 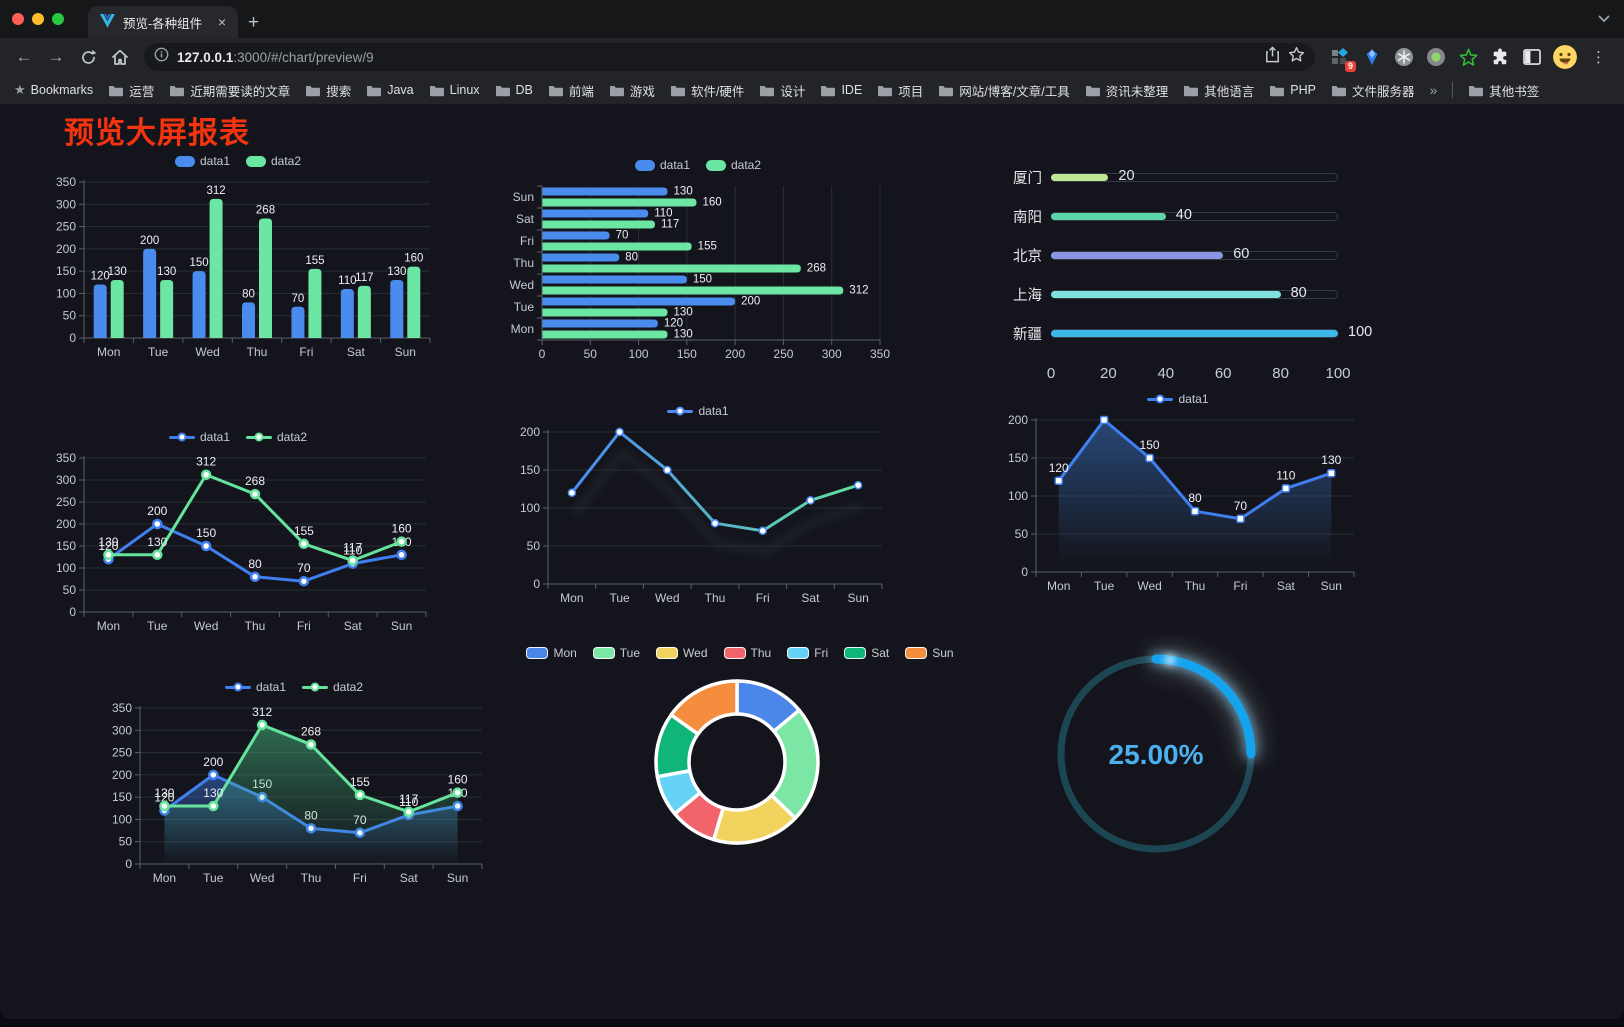 I want to click on capsule-row: 新疆 100, so click(x=1193, y=333).